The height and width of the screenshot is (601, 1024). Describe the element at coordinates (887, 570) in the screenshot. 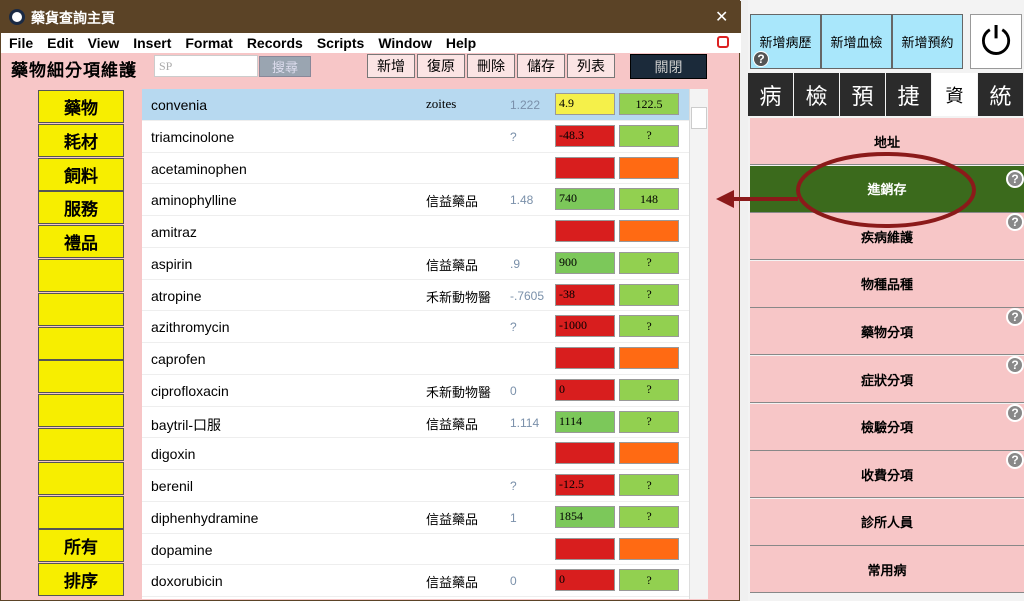

I see `nav-item: 常用病` at that location.